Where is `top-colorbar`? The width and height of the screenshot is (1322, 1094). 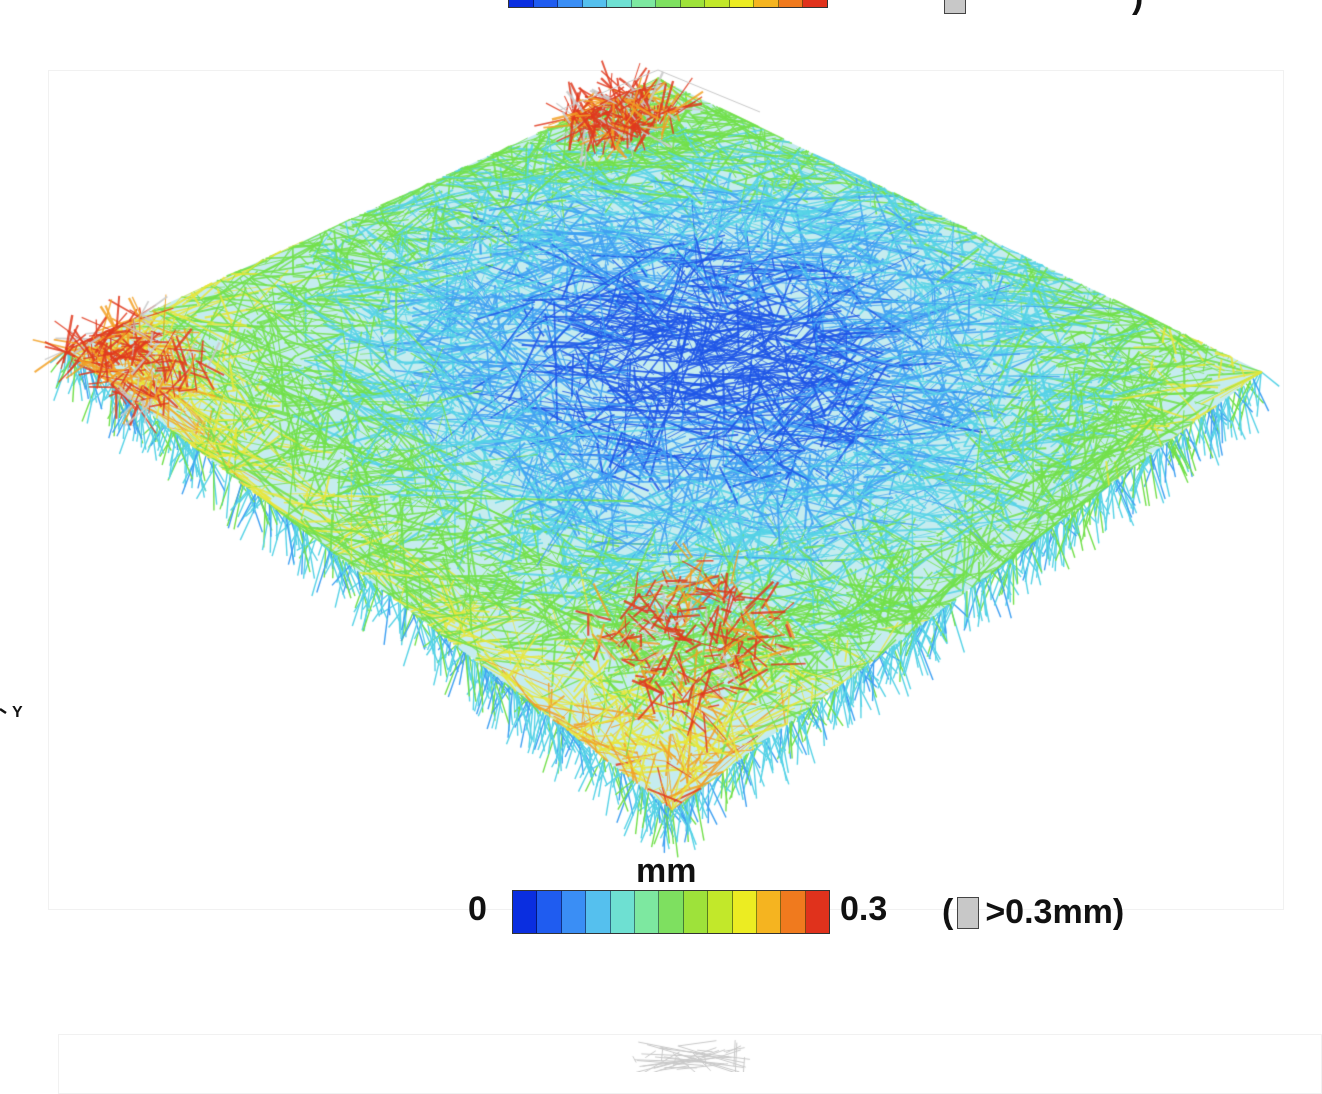 top-colorbar is located at coordinates (668, 4).